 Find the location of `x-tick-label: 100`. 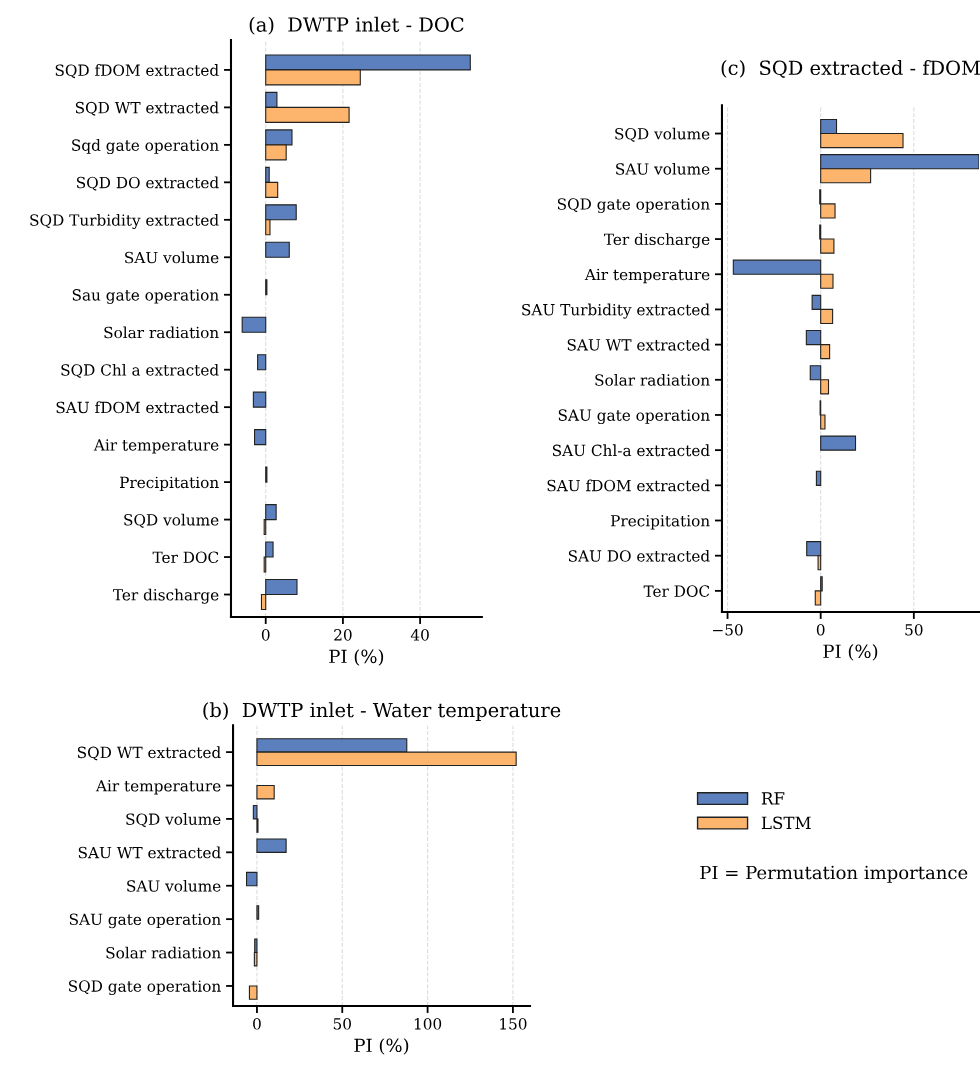

x-tick-label: 100 is located at coordinates (428, 1024).